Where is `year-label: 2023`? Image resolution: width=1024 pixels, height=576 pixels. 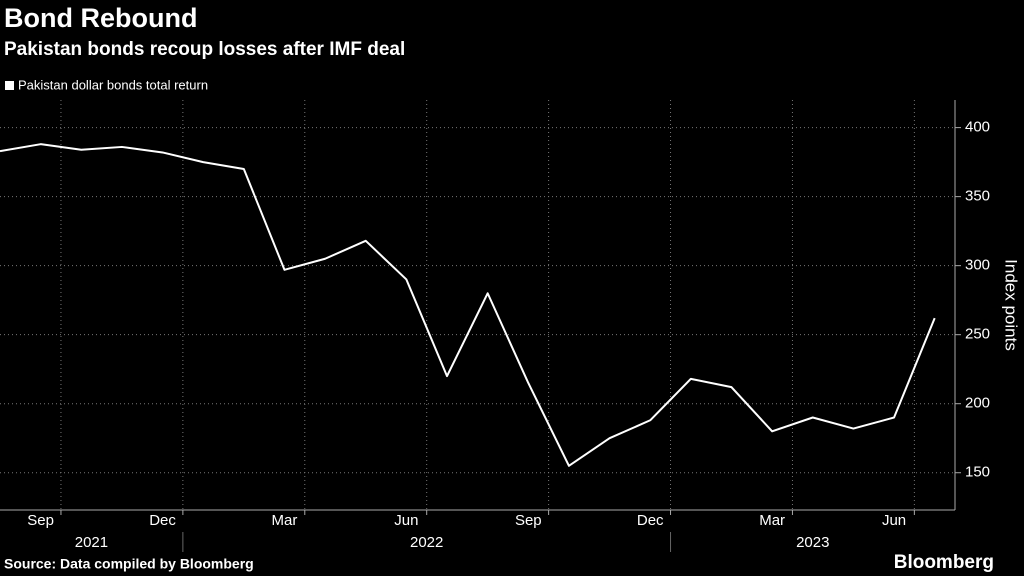
year-label: 2023 is located at coordinates (812, 542).